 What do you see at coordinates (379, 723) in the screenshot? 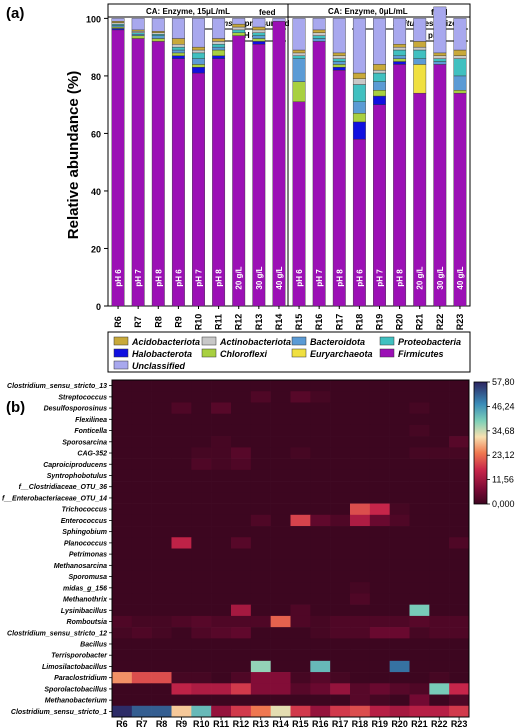
I see `heatmap-x-label: R19` at bounding box center [379, 723].